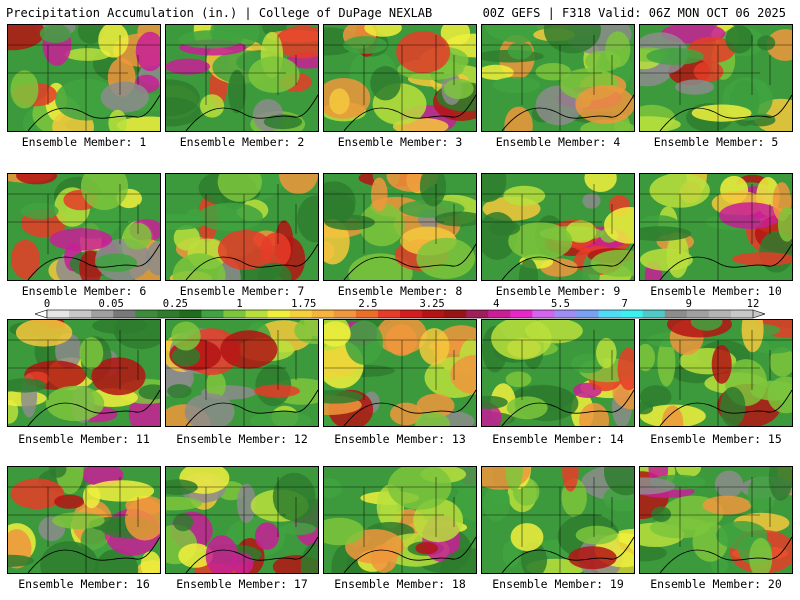 The width and height of the screenshot is (800, 600). Describe the element at coordinates (84, 439) in the screenshot. I see `ensemble-member-label: Ensemble Member: 11` at that location.